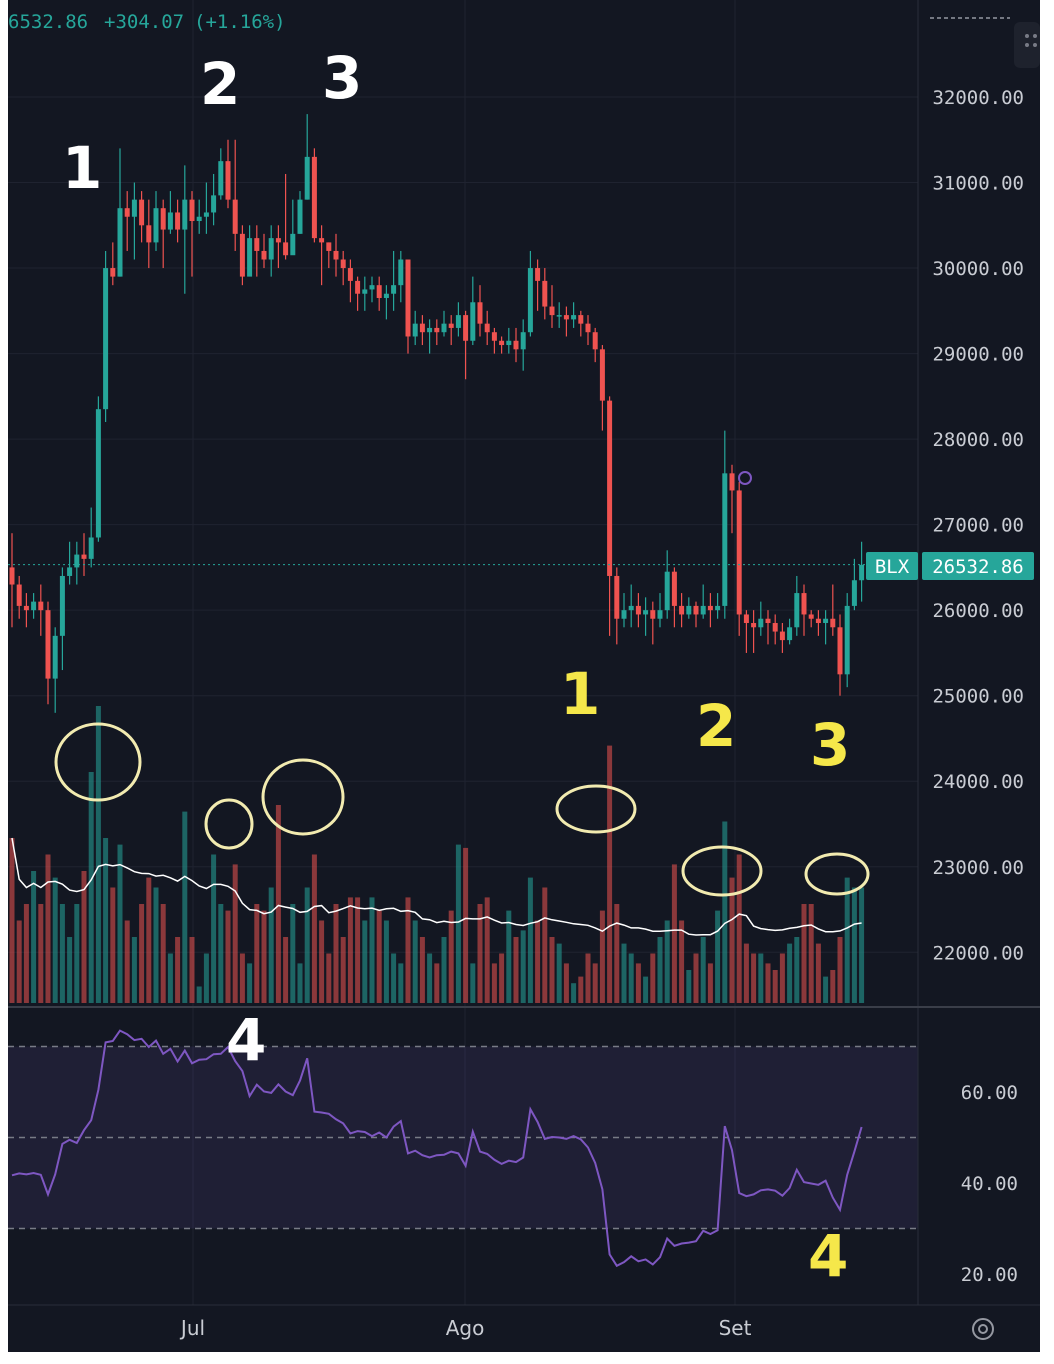 This screenshot has height=1364, width=1054. Describe the element at coordinates (978, 440) in the screenshot. I see `price-tick-label: 28000.00` at that location.